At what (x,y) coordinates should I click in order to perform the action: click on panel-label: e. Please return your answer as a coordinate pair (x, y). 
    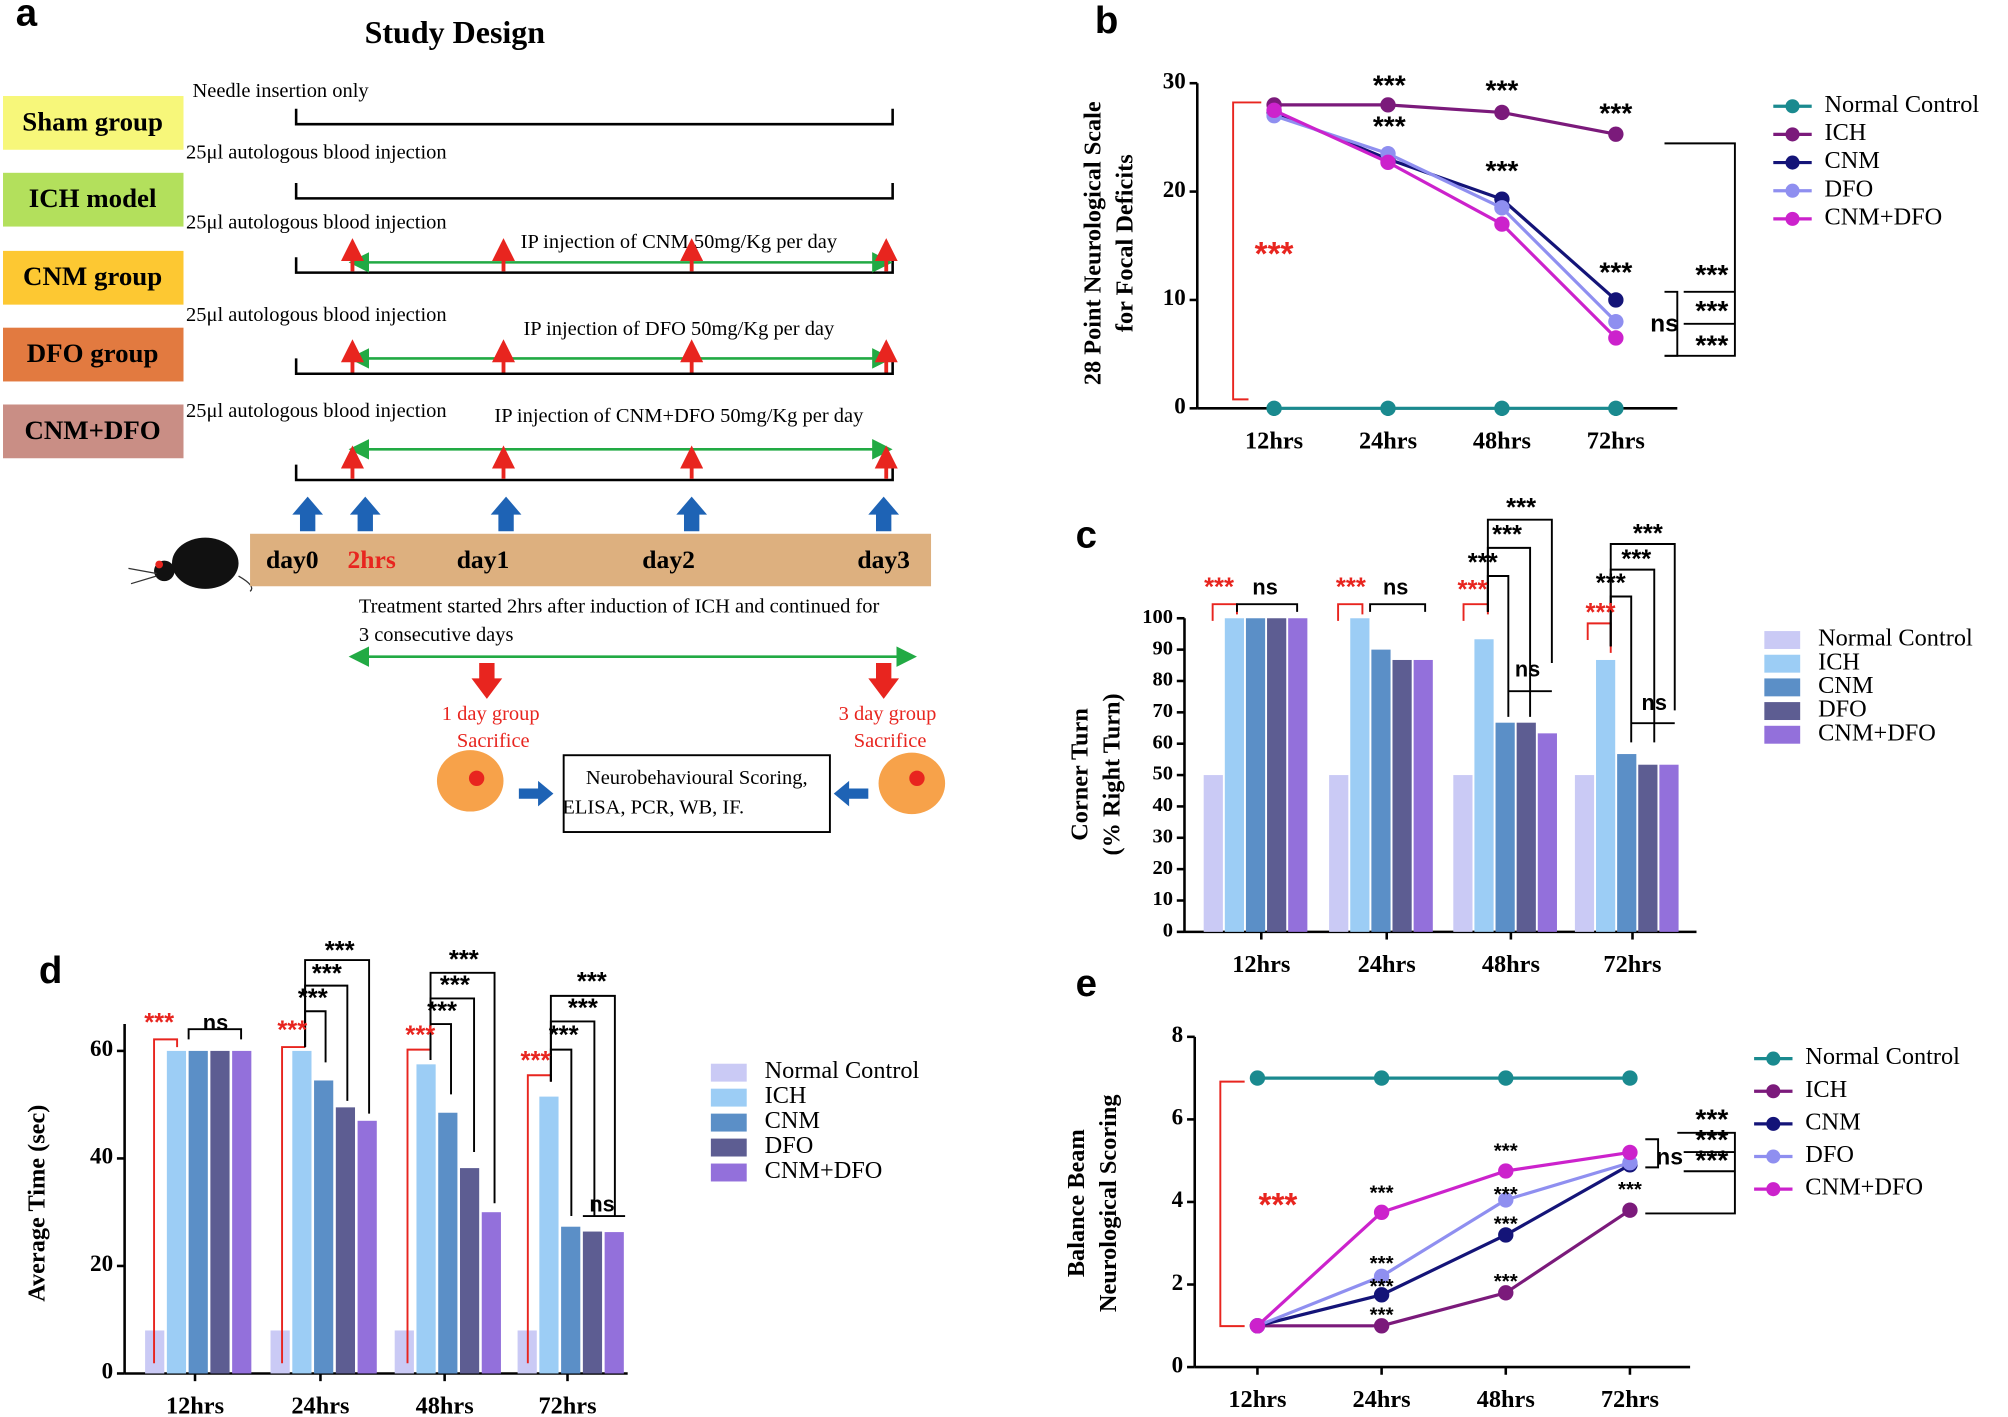
    Looking at the image, I should click on (1086, 983).